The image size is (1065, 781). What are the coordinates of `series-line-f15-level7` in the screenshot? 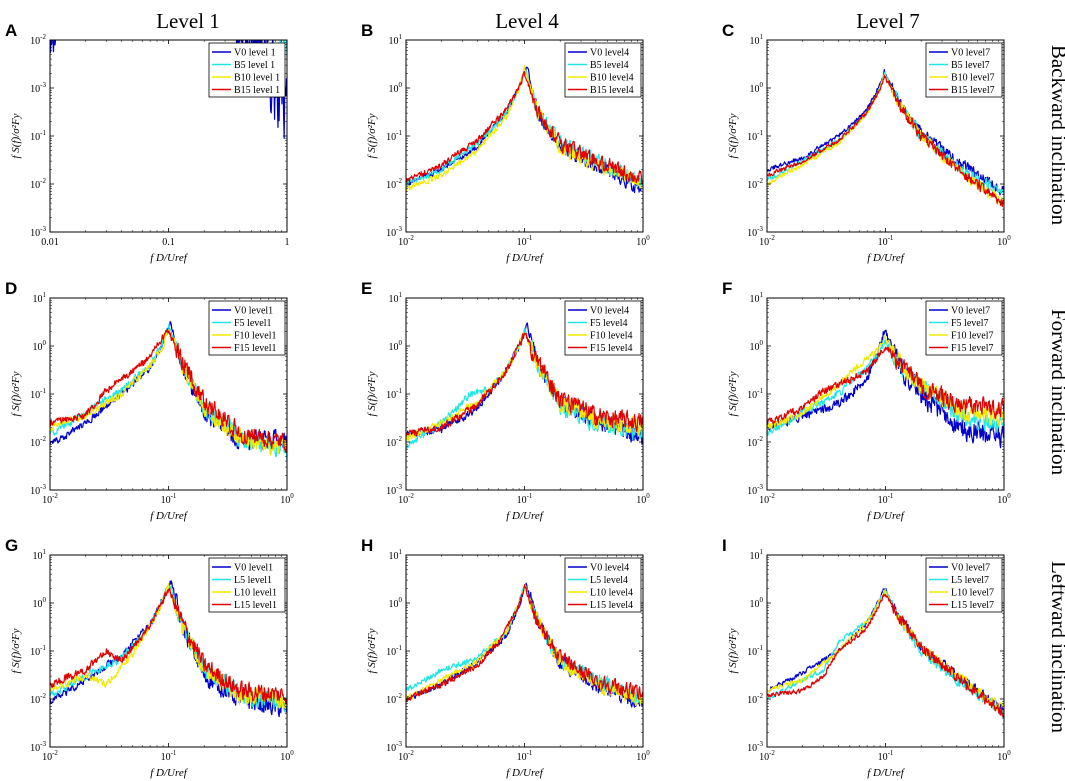 It's located at (885, 385).